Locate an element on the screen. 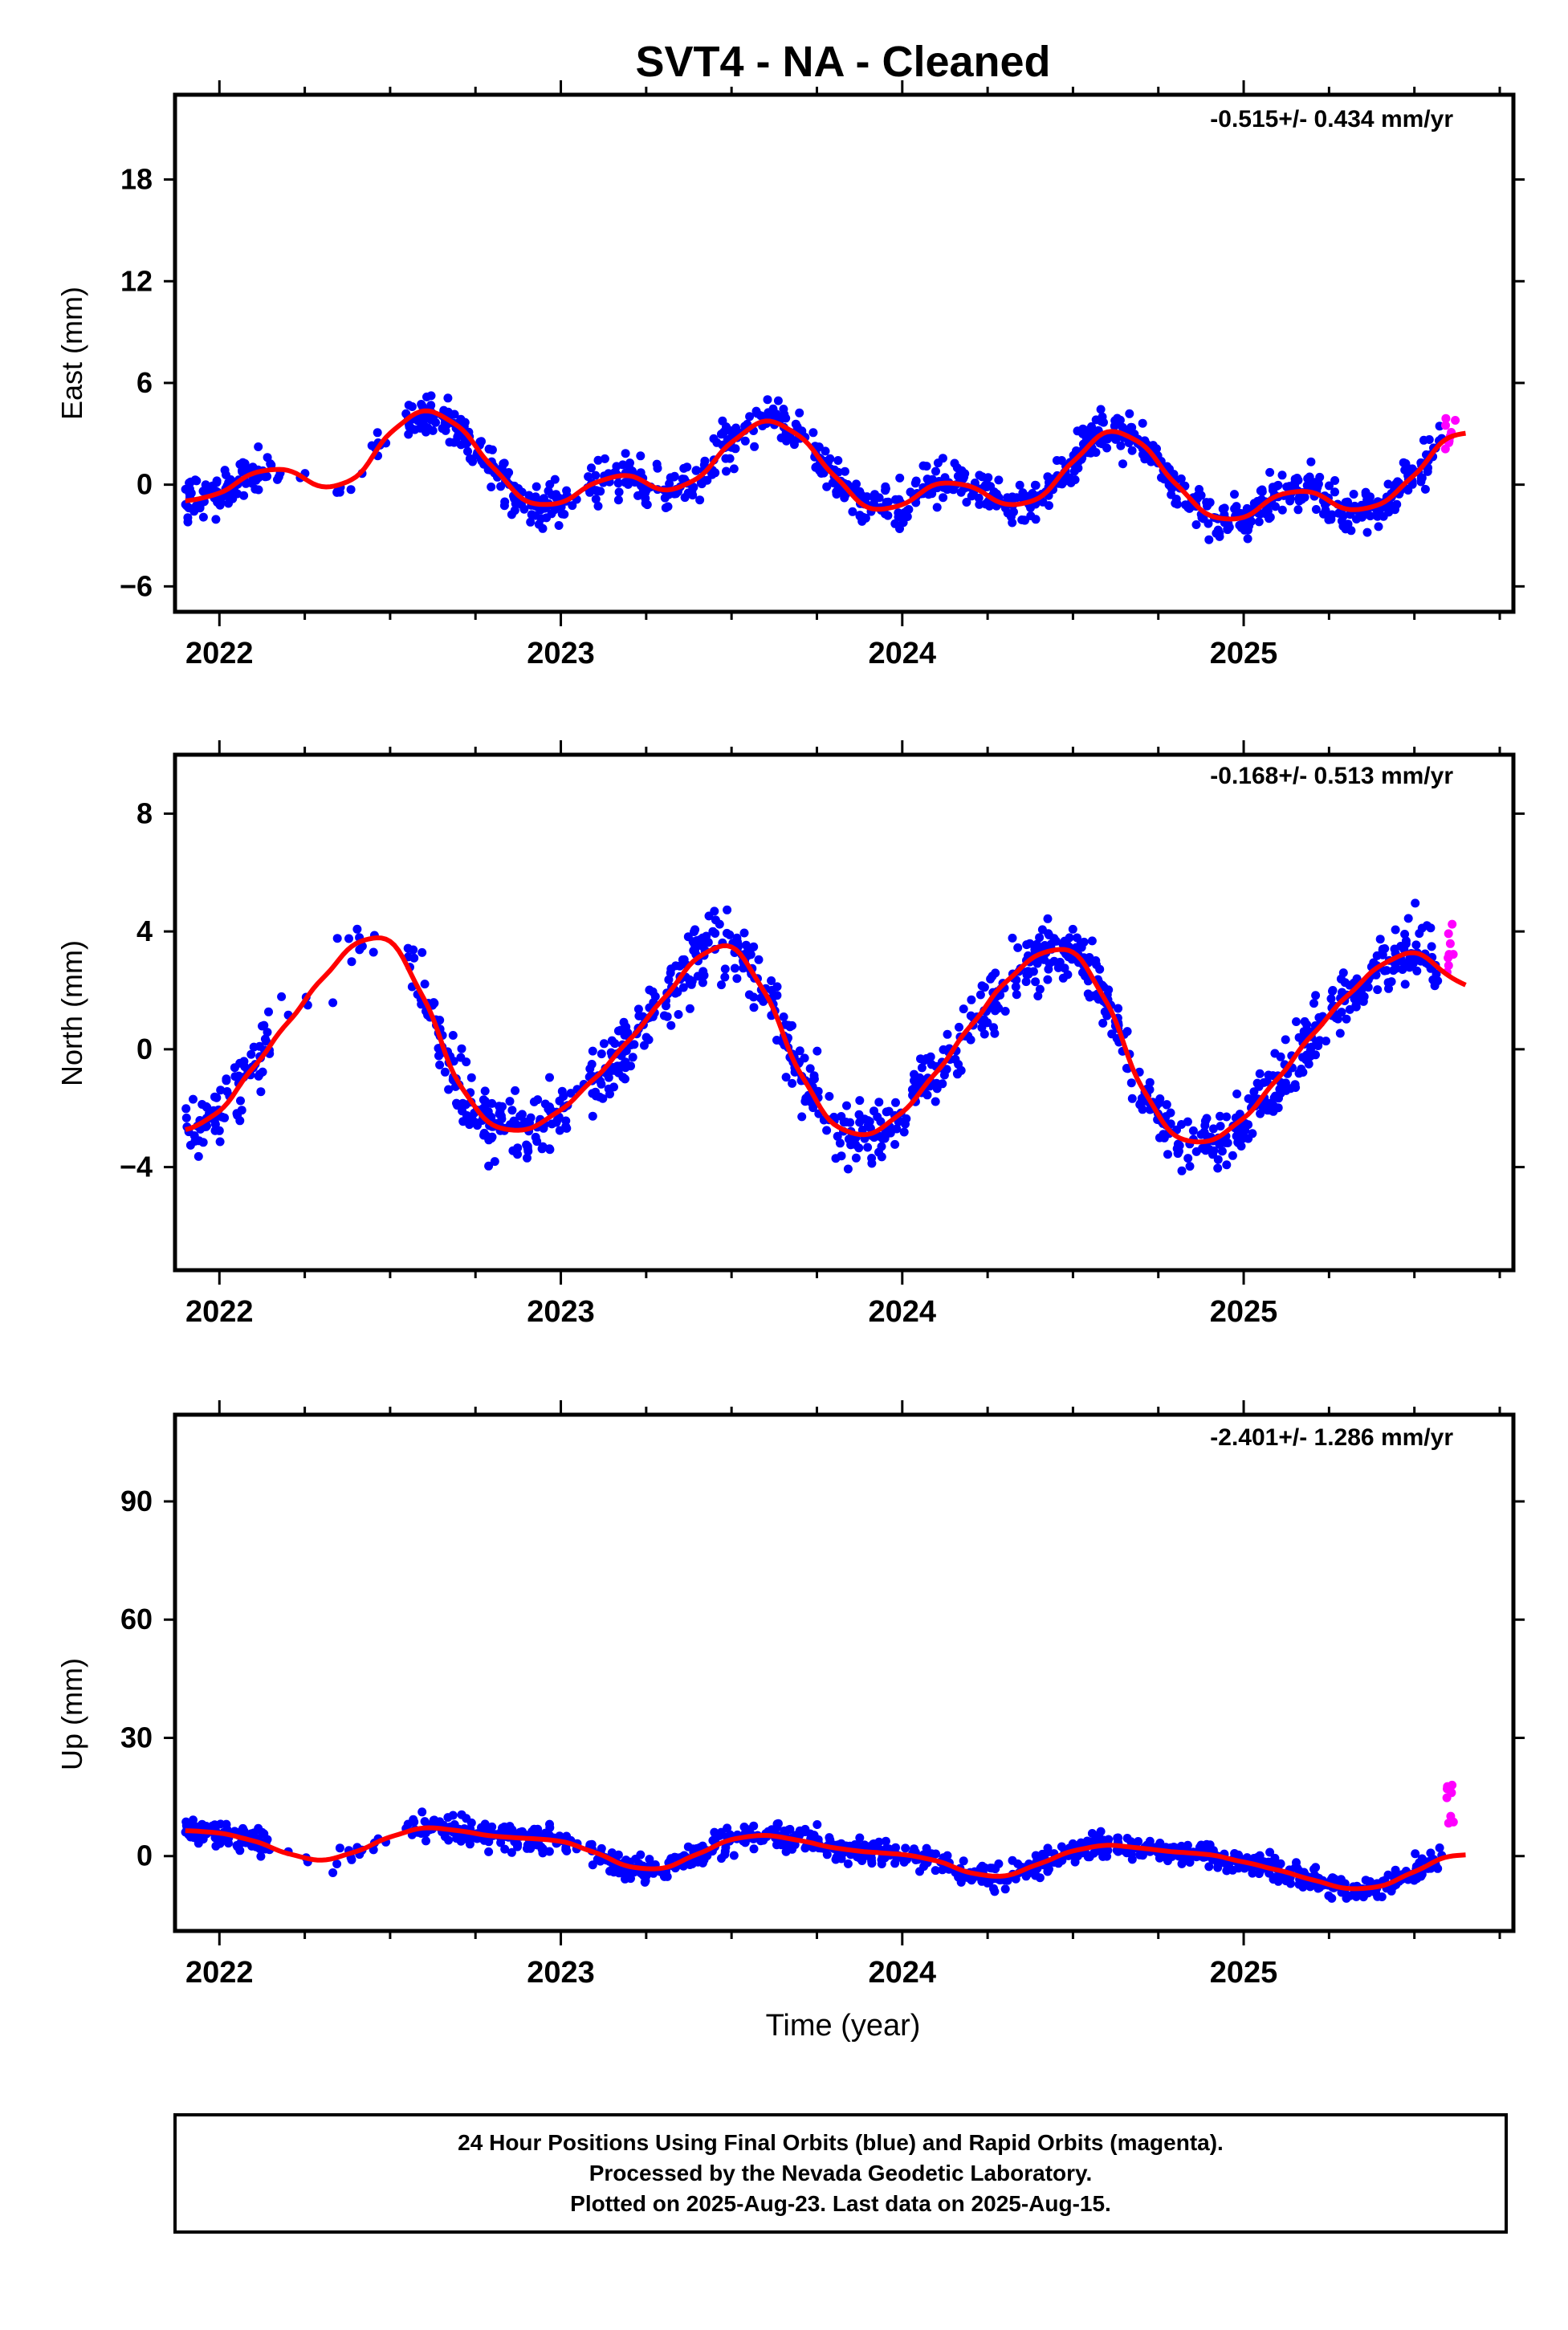  north-x-tick-label: 2023 is located at coordinates (561, 1312).